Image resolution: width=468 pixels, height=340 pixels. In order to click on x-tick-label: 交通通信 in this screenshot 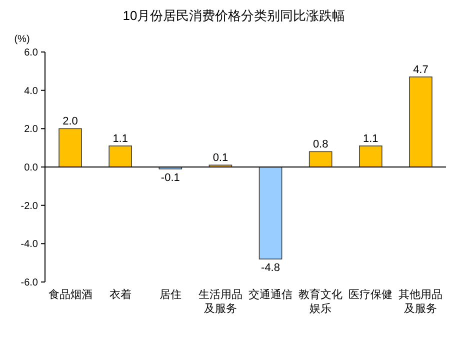, I will do `click(270, 294)`.